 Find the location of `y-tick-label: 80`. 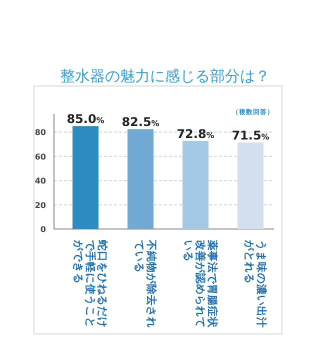

y-tick-label: 80 is located at coordinates (40, 133).